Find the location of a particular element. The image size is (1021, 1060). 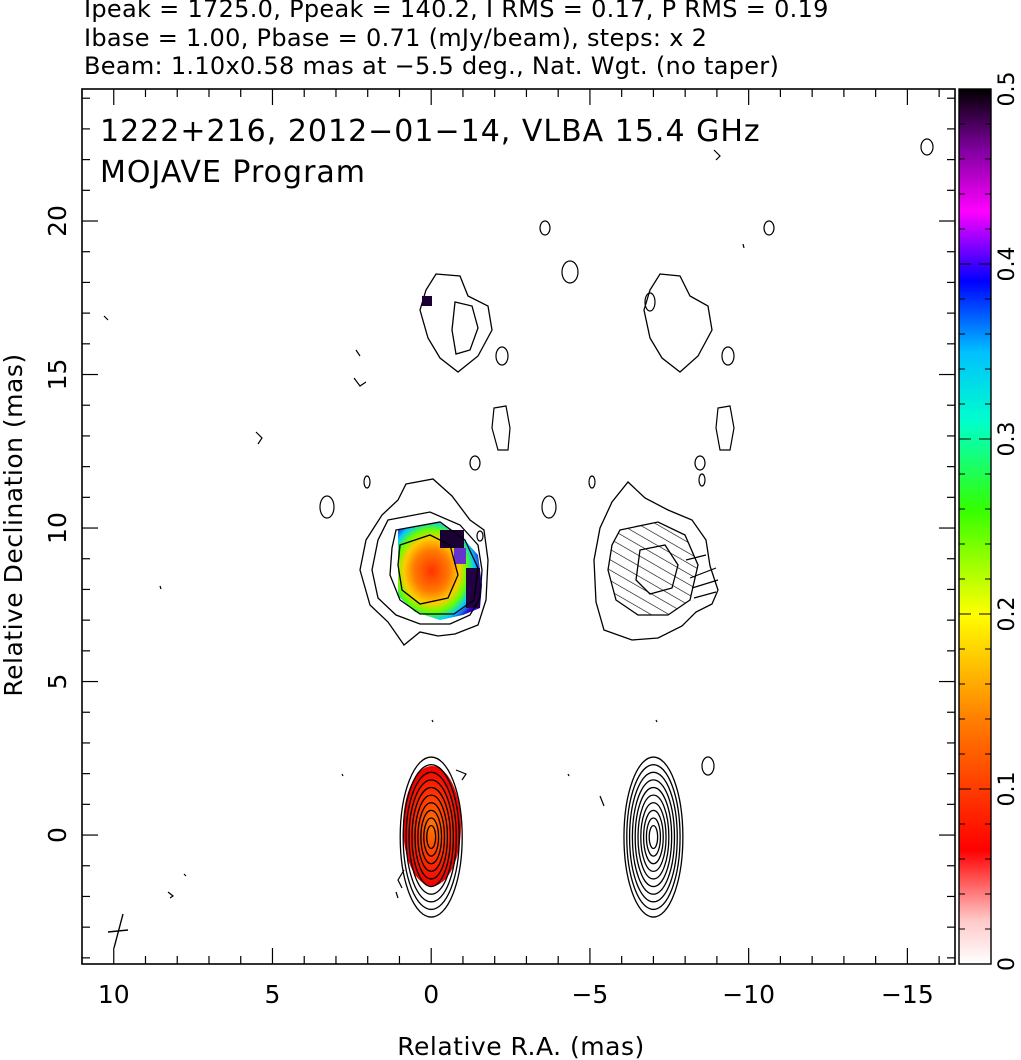

beam-symbol is located at coordinates (118, 931).